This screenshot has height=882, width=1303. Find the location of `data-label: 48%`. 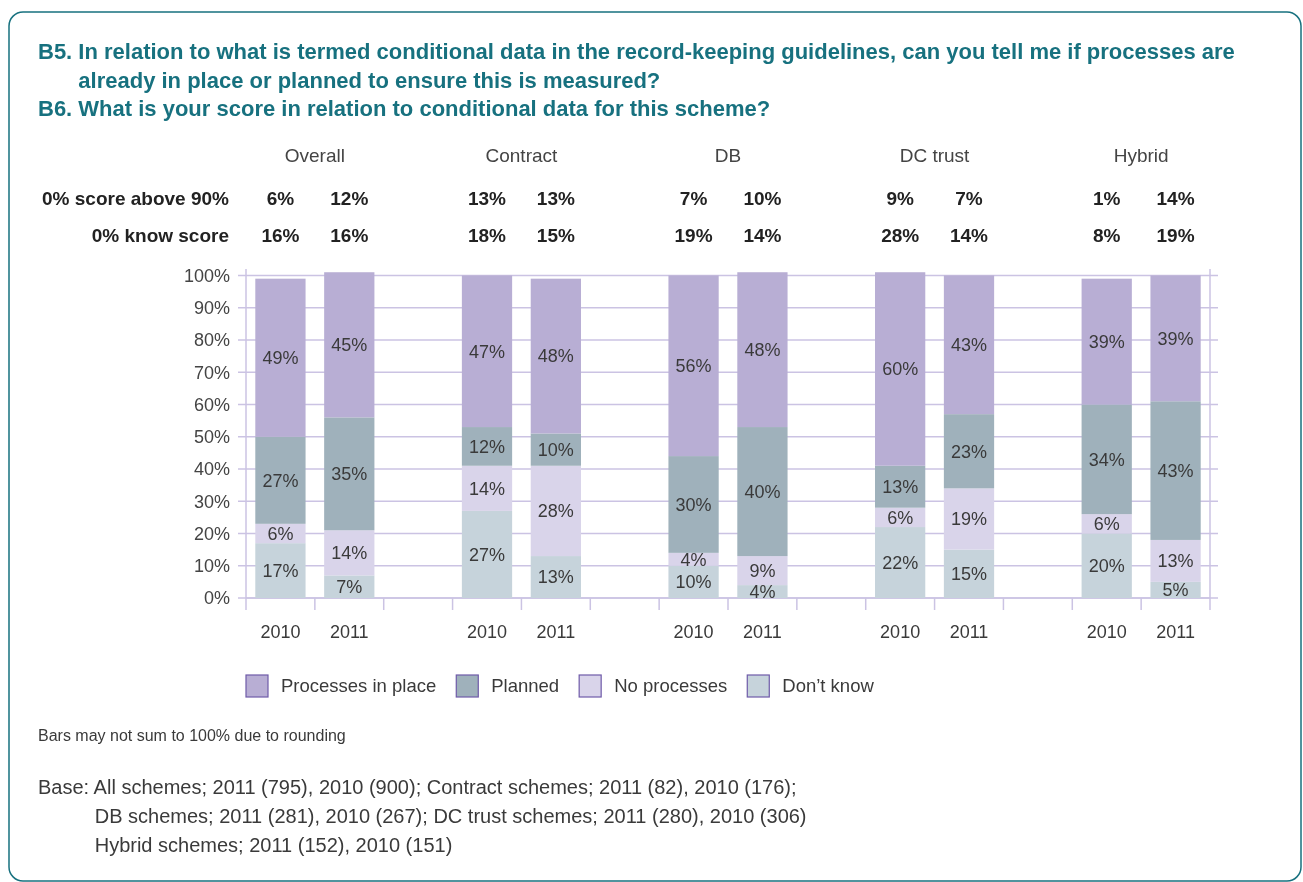

data-label: 48% is located at coordinates (762, 349).